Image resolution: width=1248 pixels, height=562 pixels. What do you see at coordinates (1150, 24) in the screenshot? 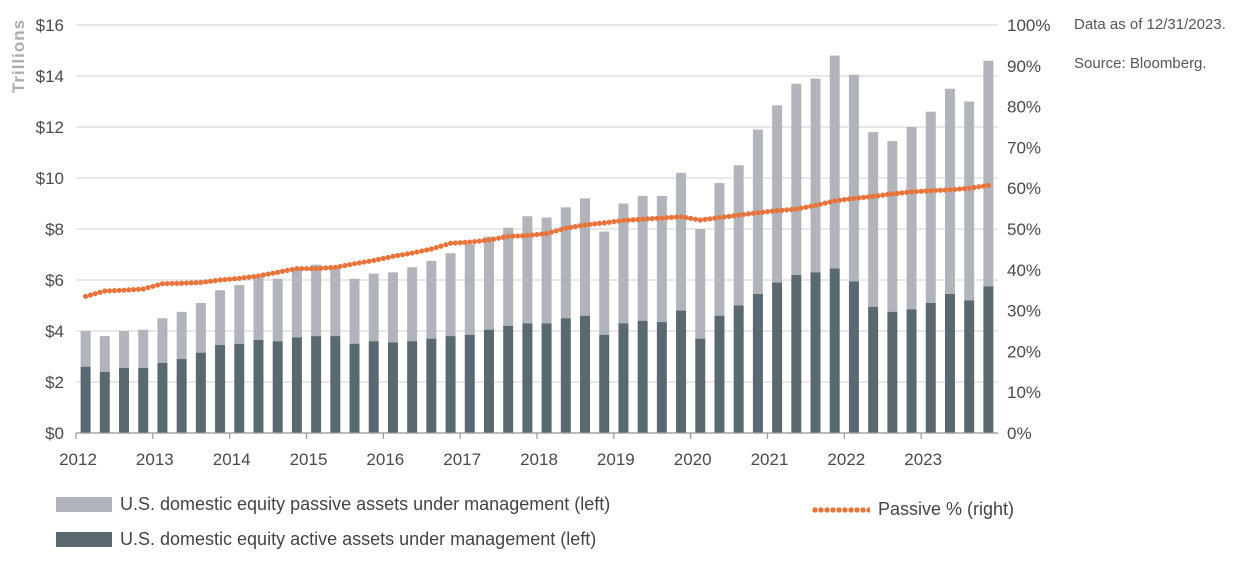
I see `data-as-of-note: Data as of 12/31/2023.` at bounding box center [1150, 24].